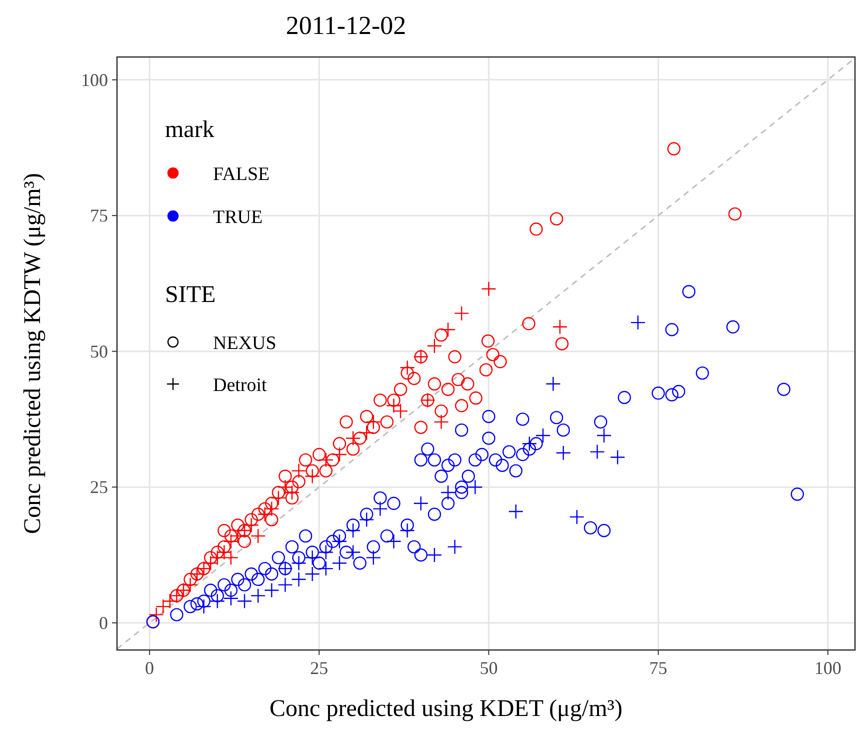 This screenshot has width=862, height=729. Describe the element at coordinates (241, 174) in the screenshot. I see `legend-label: FALSE` at that location.